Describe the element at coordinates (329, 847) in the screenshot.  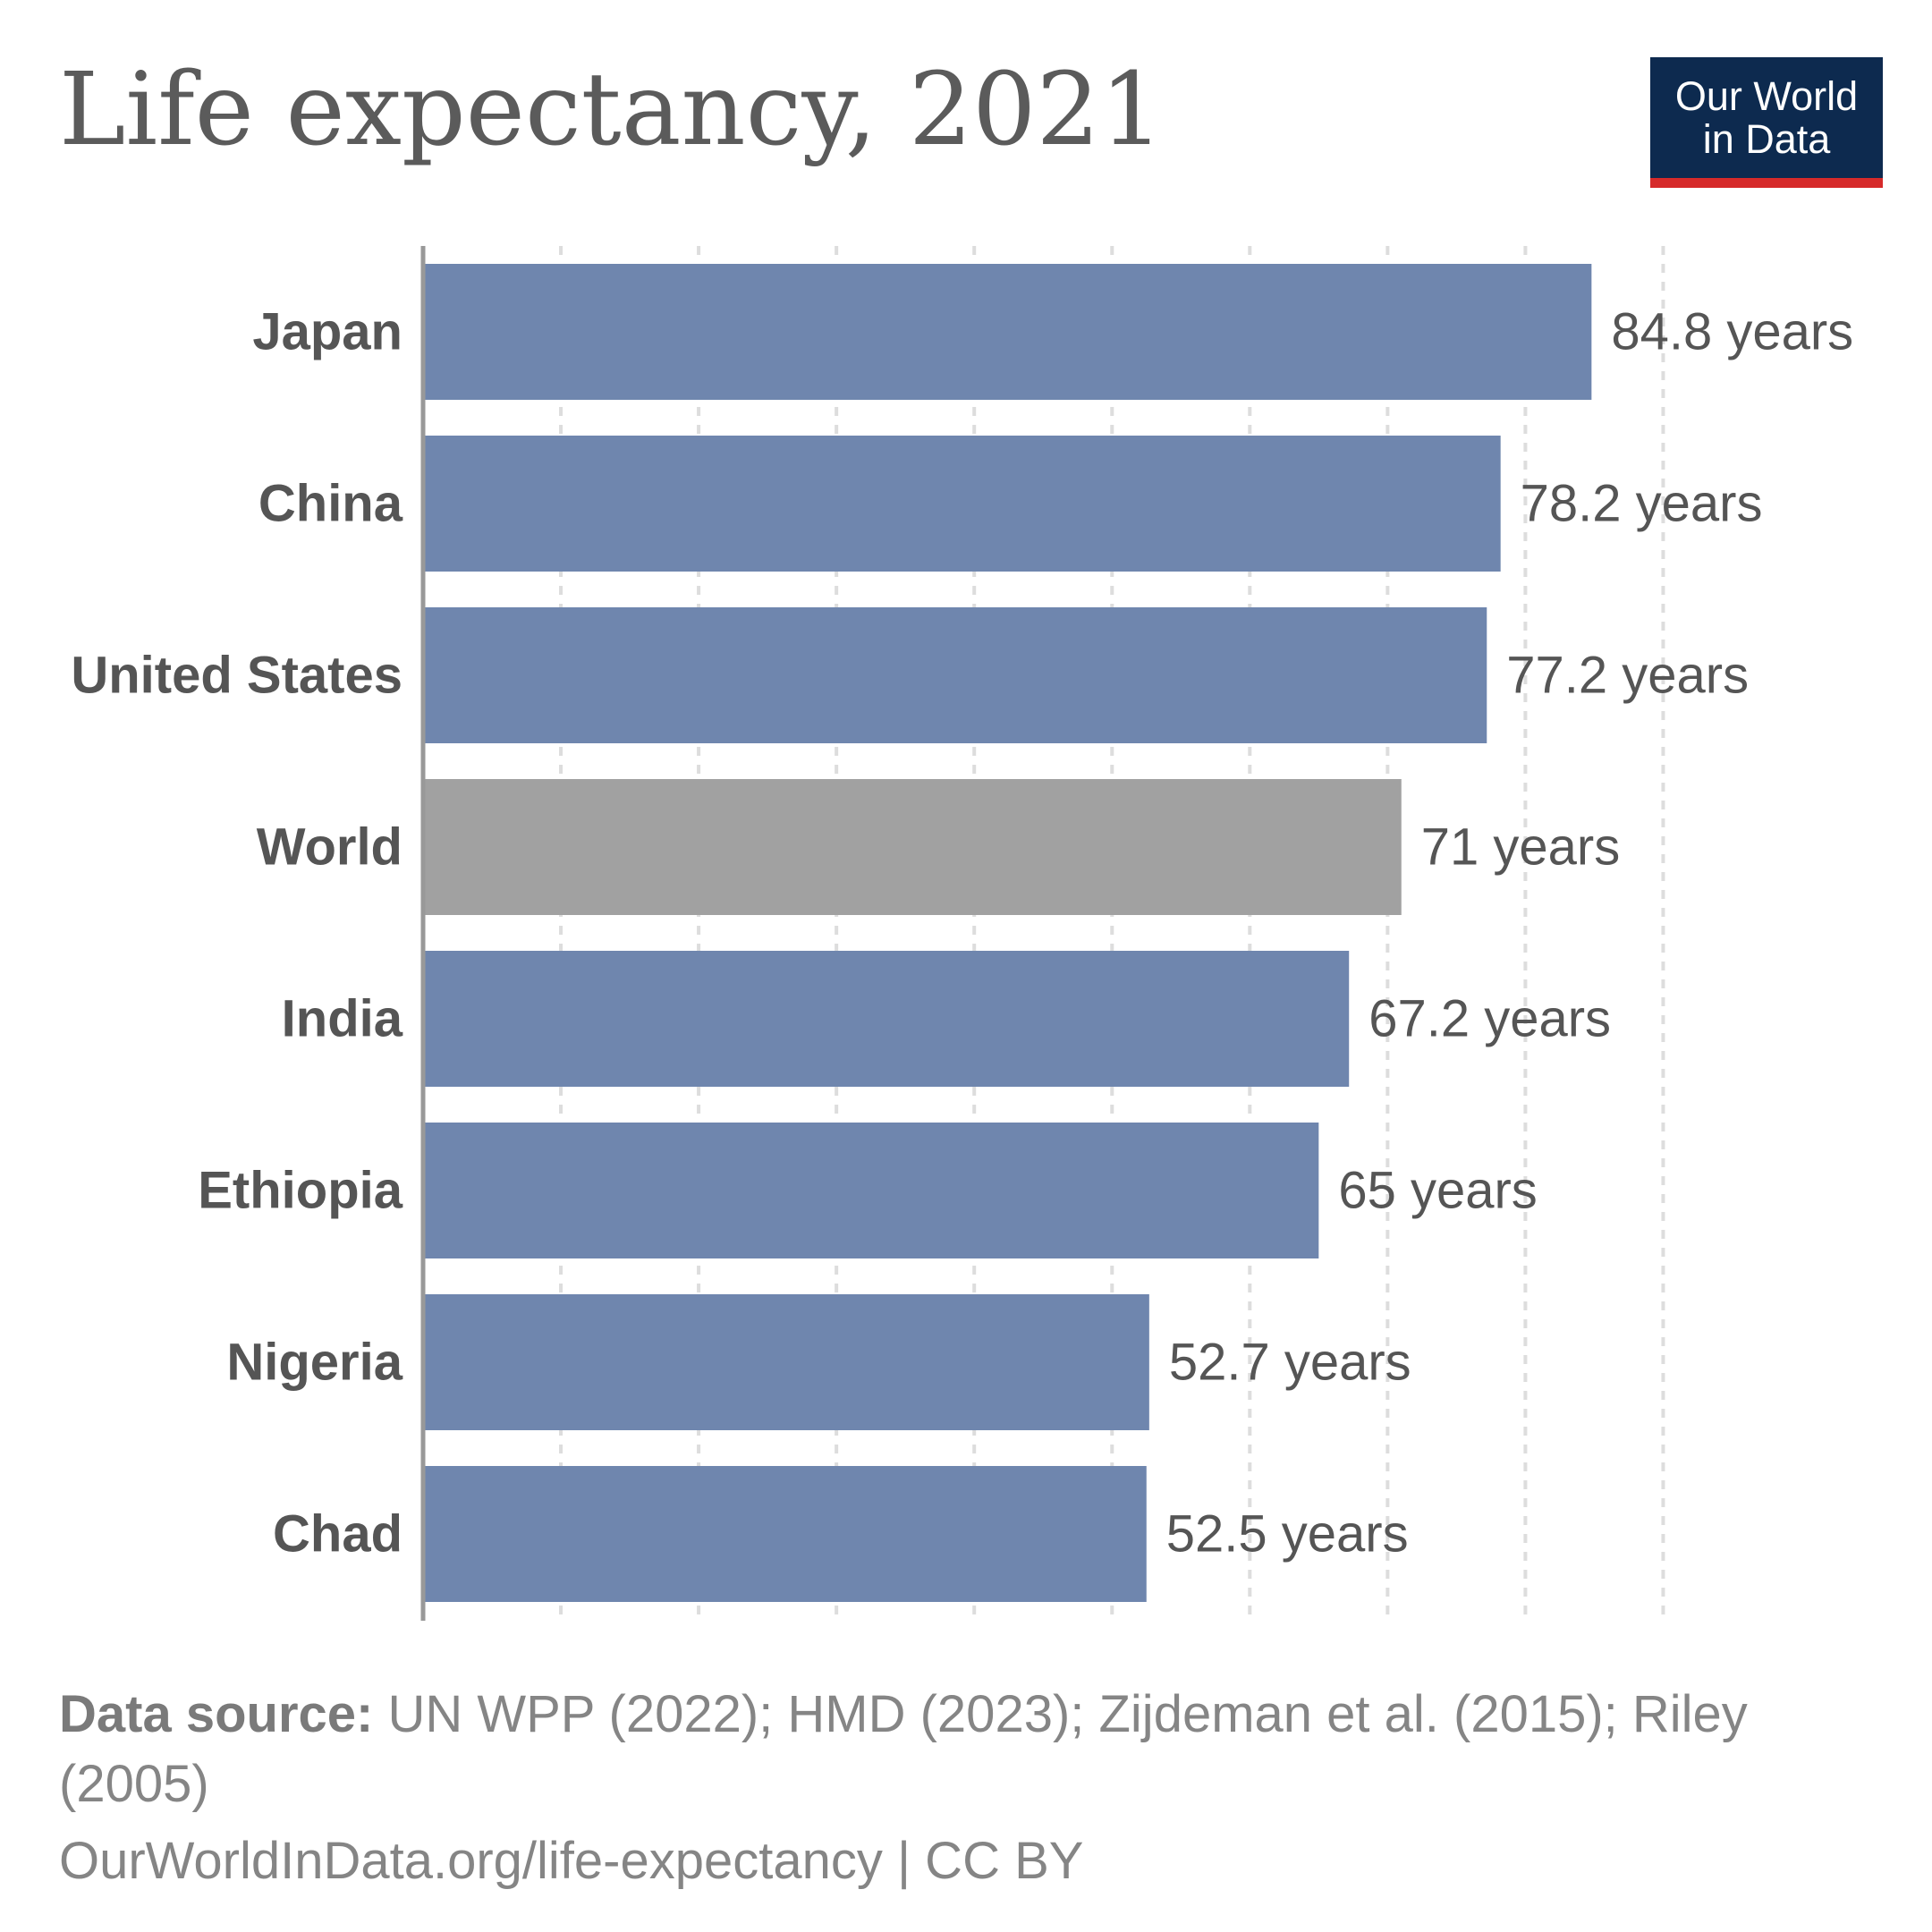
I see `category-label-world: World` at that location.